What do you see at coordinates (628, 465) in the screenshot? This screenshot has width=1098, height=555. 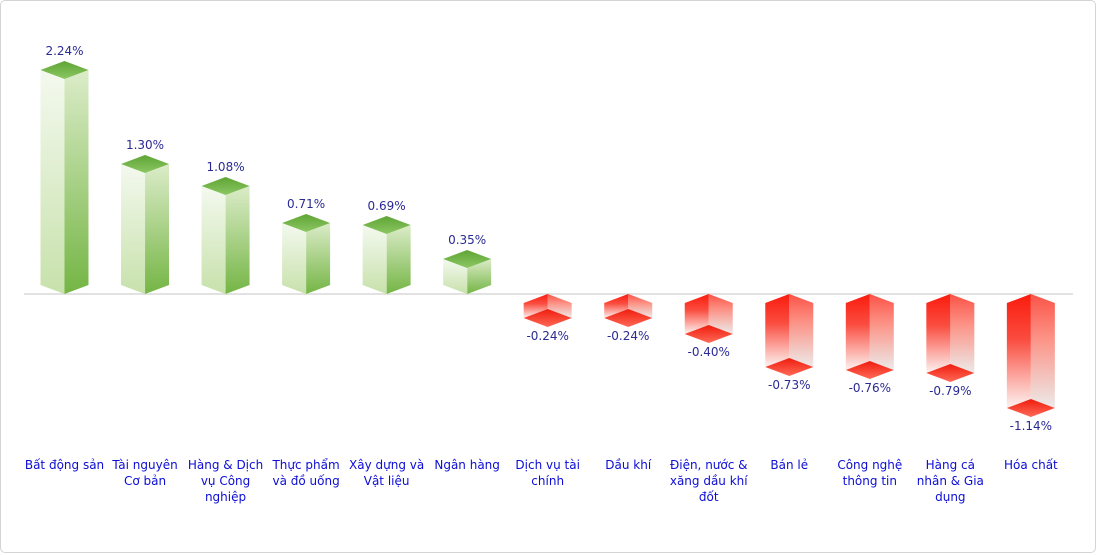 I see `category-label: Dầu khí` at bounding box center [628, 465].